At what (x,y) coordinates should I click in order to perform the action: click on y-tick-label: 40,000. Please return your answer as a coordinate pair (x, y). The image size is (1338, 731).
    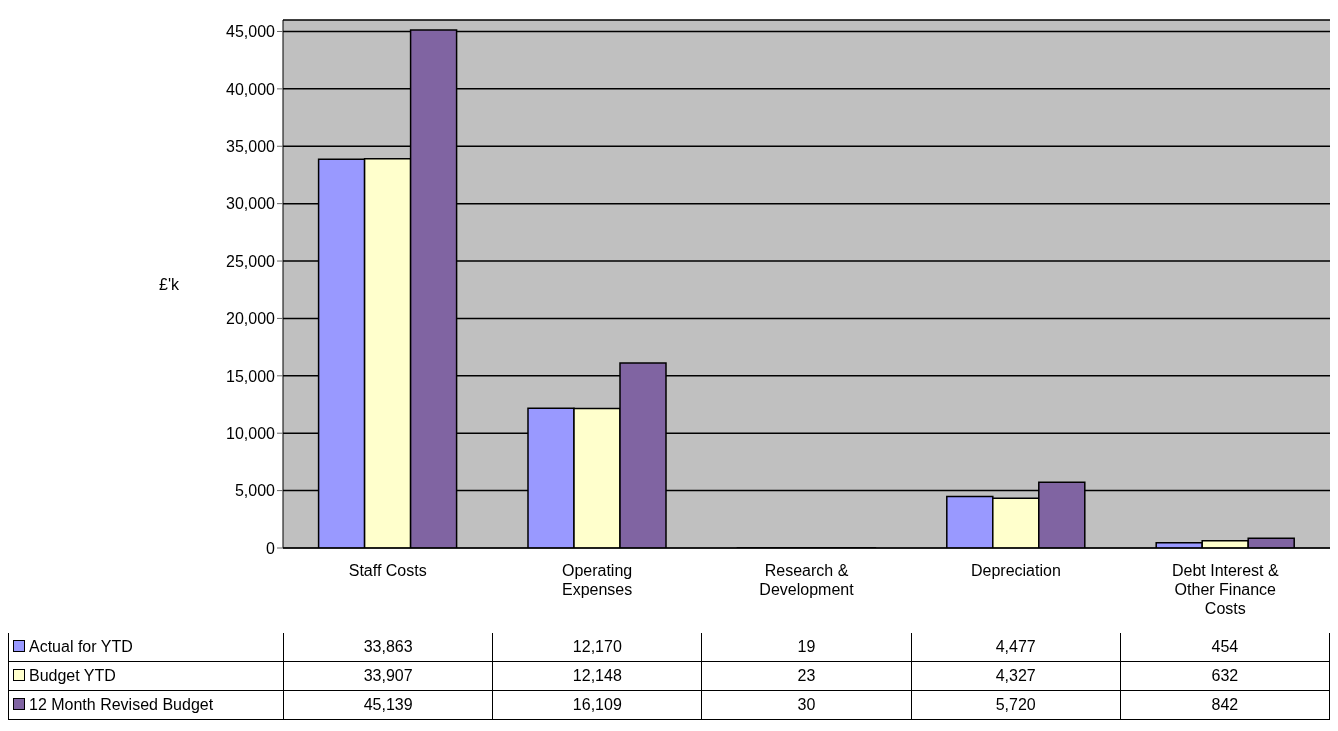
    Looking at the image, I should click on (251, 89).